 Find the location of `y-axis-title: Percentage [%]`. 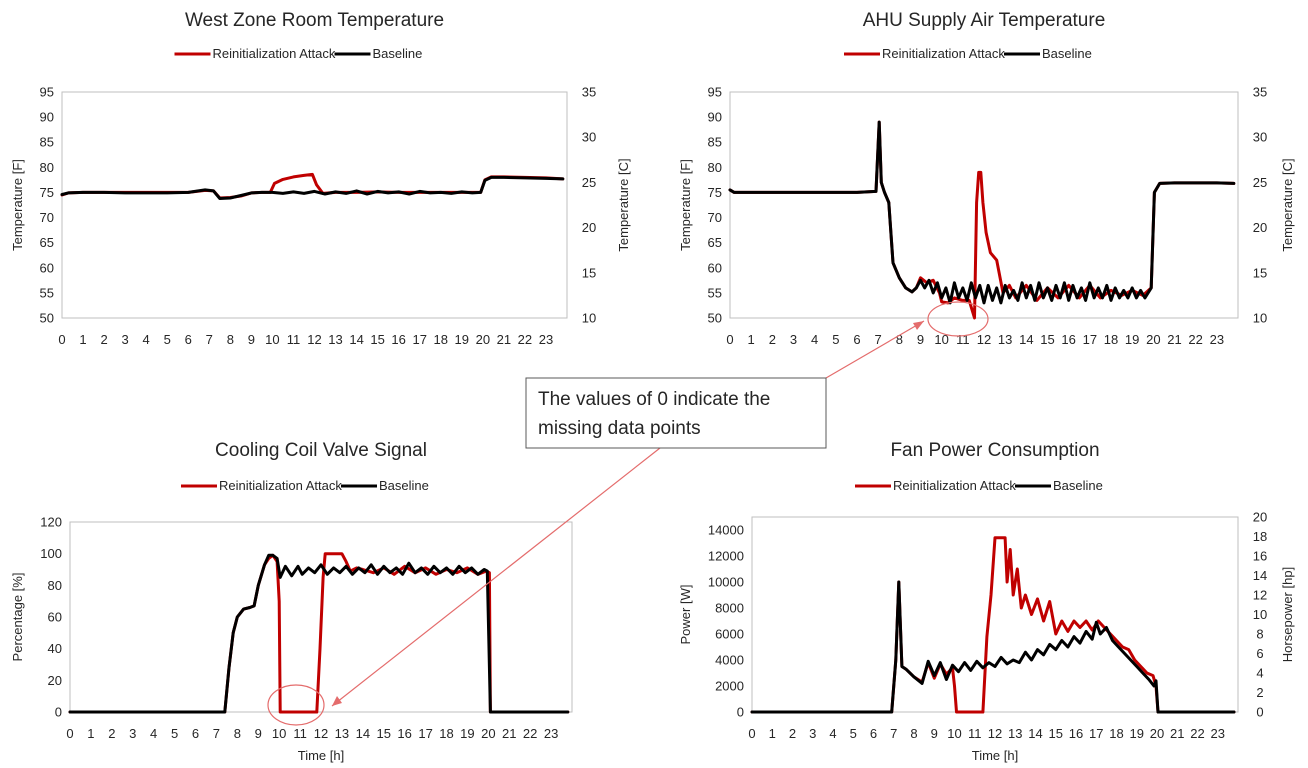

y-axis-title: Percentage [%] is located at coordinates (17, 617).